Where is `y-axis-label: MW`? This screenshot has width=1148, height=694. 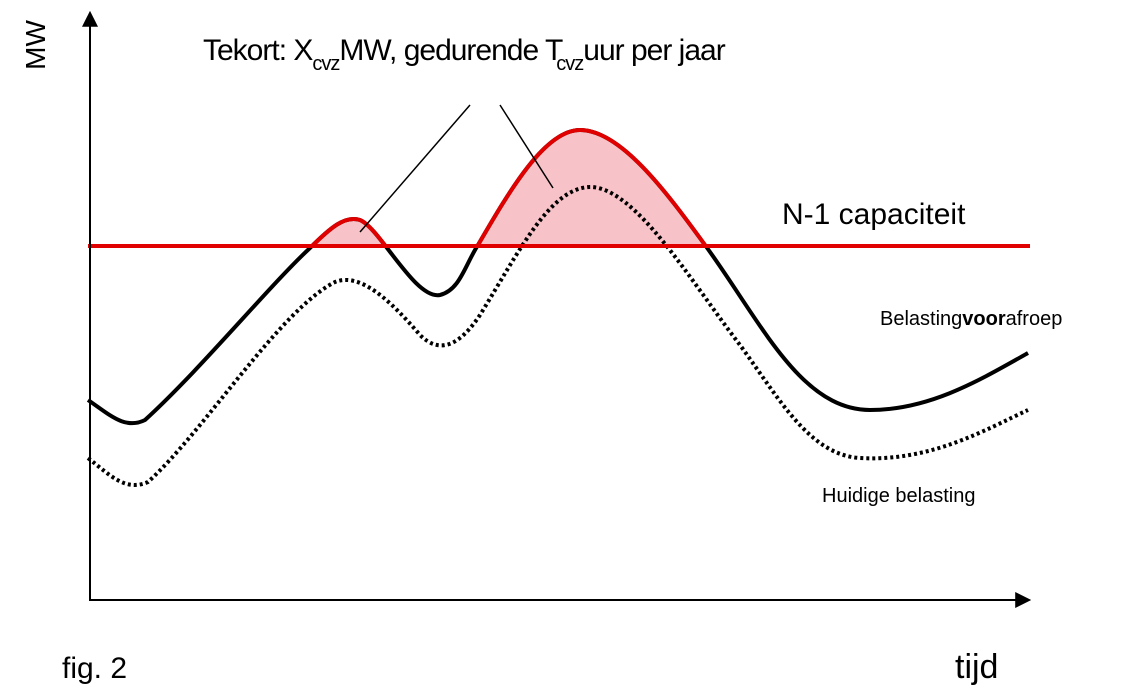
y-axis-label: MW is located at coordinates (35, 45).